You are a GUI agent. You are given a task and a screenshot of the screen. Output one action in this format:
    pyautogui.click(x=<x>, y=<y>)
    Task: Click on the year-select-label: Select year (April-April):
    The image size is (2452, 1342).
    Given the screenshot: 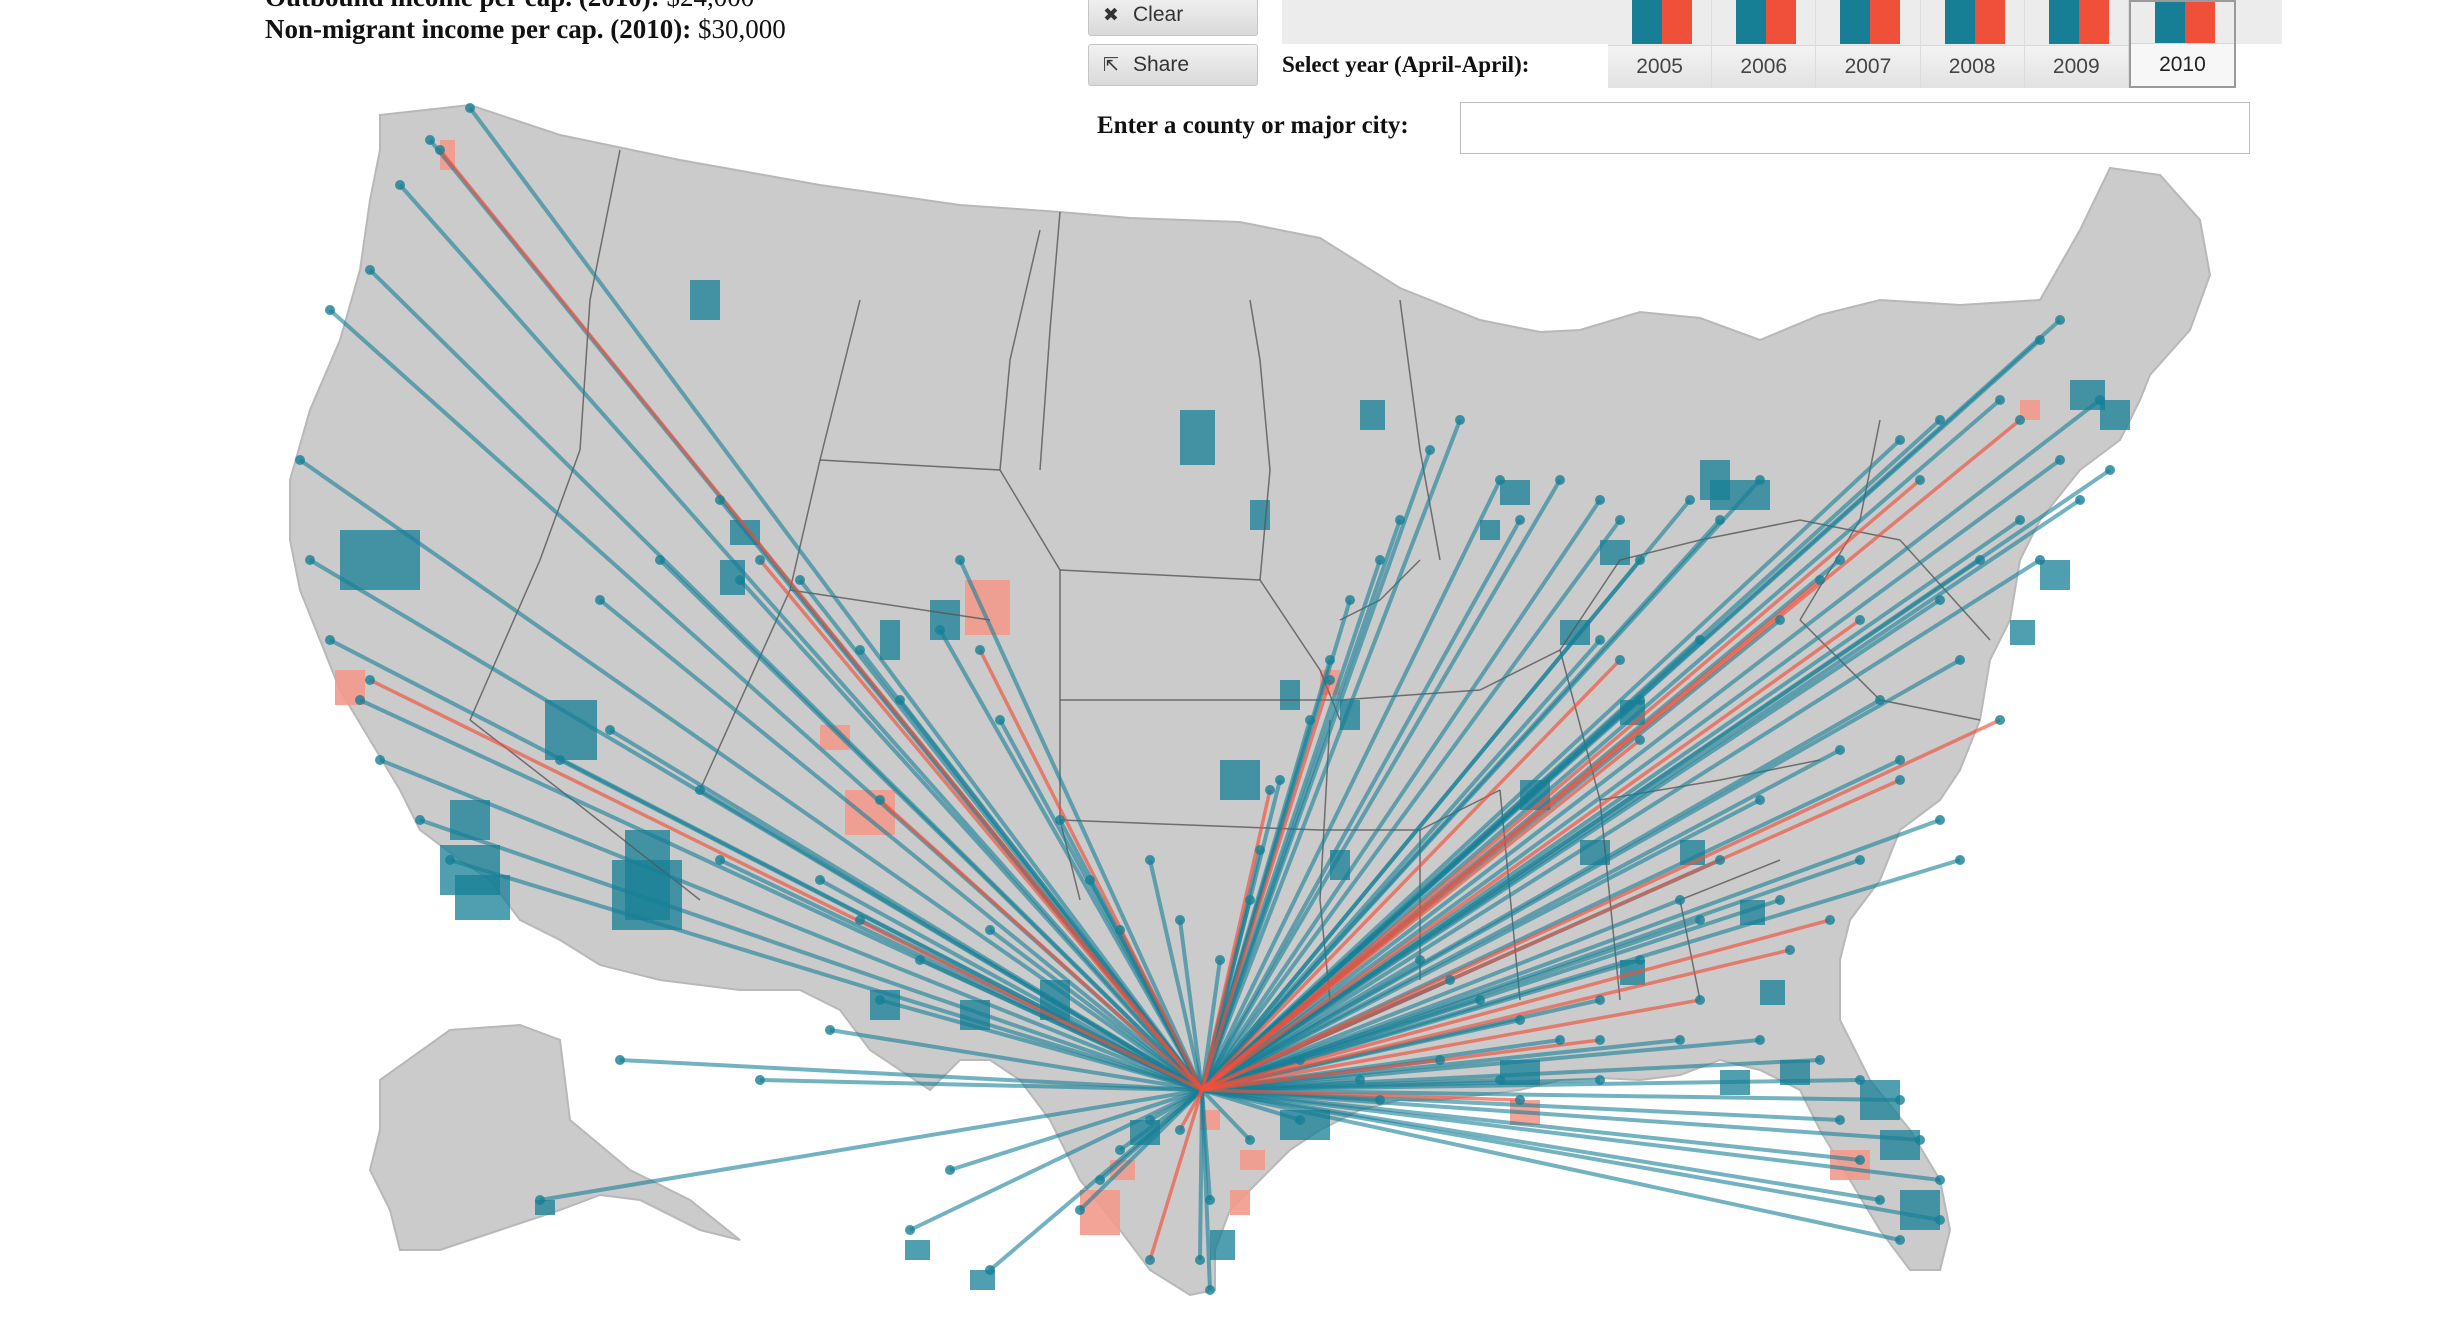 What is the action you would take?
    pyautogui.click(x=1406, y=64)
    